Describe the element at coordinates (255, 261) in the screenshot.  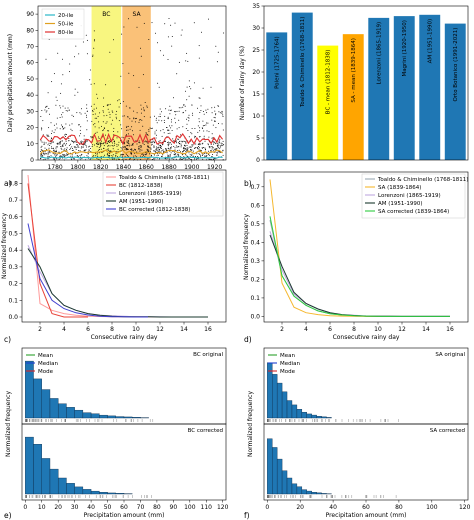
I see `y-tick-label: 0.3` at that location.